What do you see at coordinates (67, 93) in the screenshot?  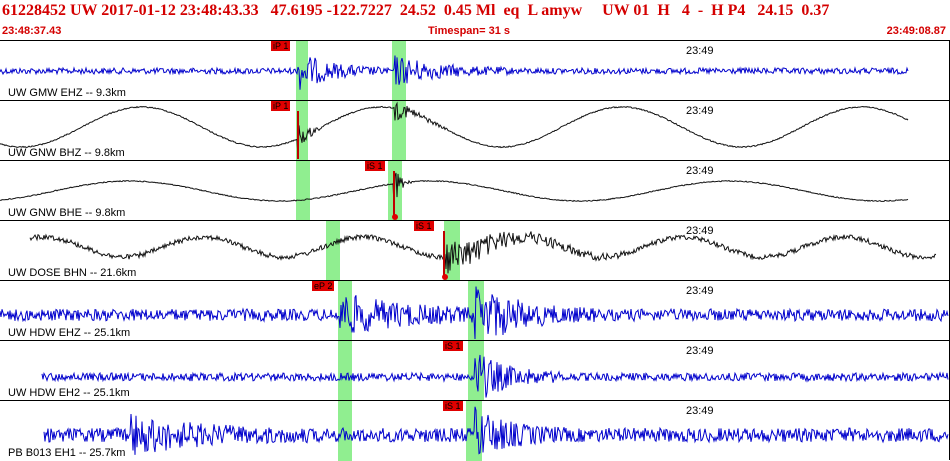 I see `channel-label: UW GMW EHZ -- 9.3km` at bounding box center [67, 93].